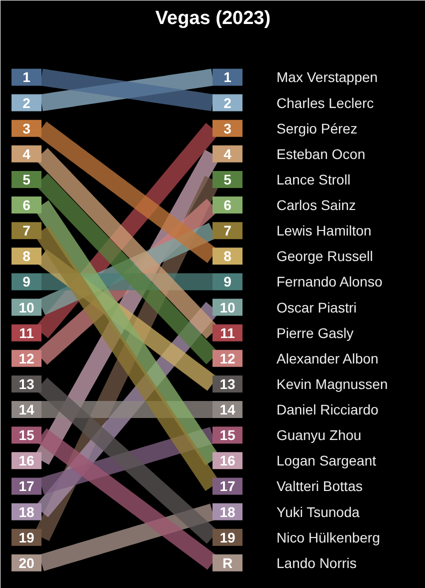  Describe the element at coordinates (316, 307) in the screenshot. I see `text: Oscar Piastri` at that location.